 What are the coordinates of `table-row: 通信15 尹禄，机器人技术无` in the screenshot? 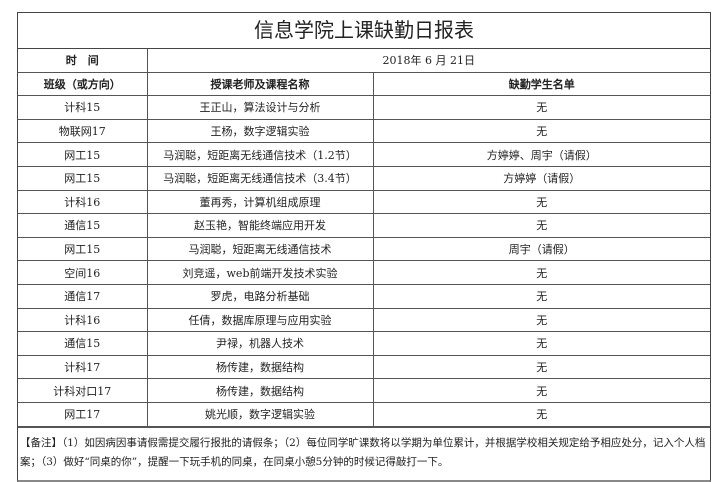 It's located at (364, 343).